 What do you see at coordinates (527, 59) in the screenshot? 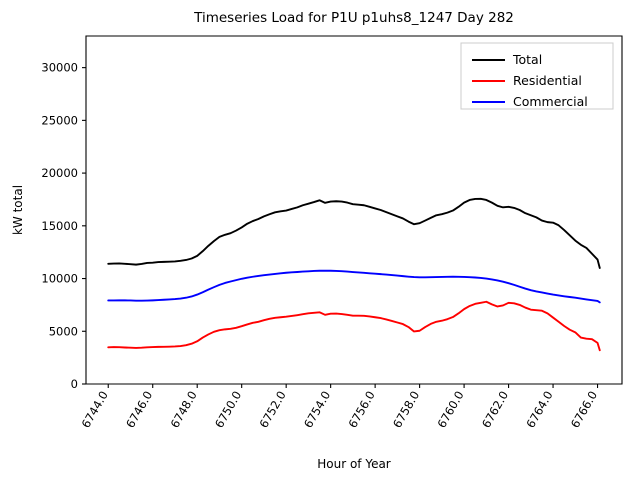
I see `legend-label-total: Total` at bounding box center [527, 59].